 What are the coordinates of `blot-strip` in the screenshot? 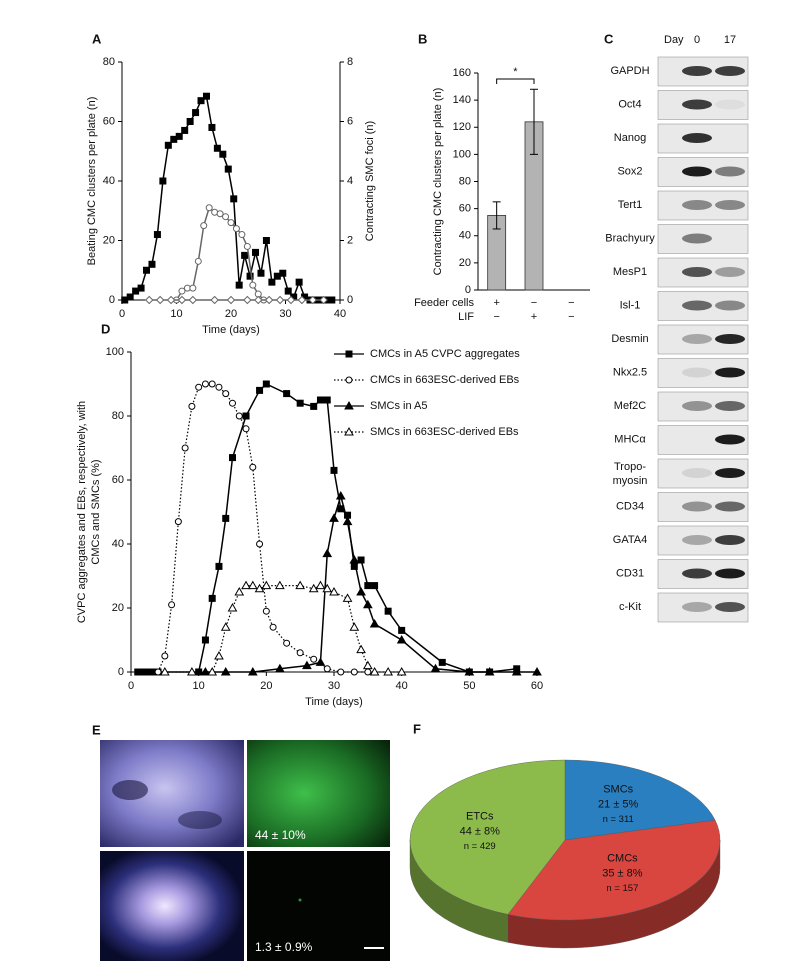 It's located at (703, 205).